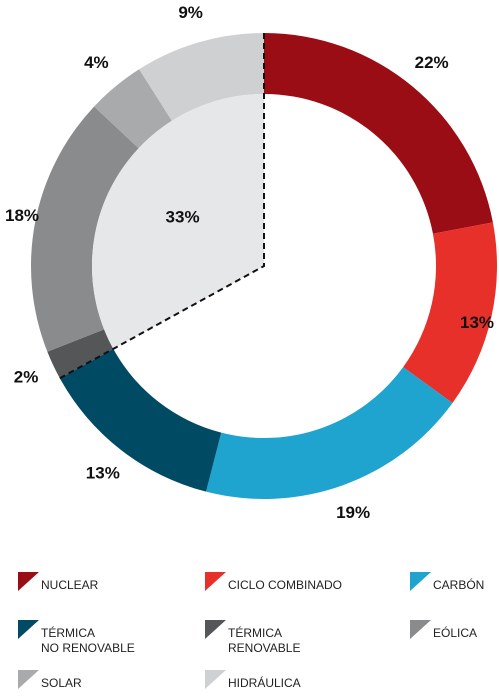 This screenshot has height=697, width=499. I want to click on legend-label: TÉRMICA RENOVABLE, so click(264, 640).